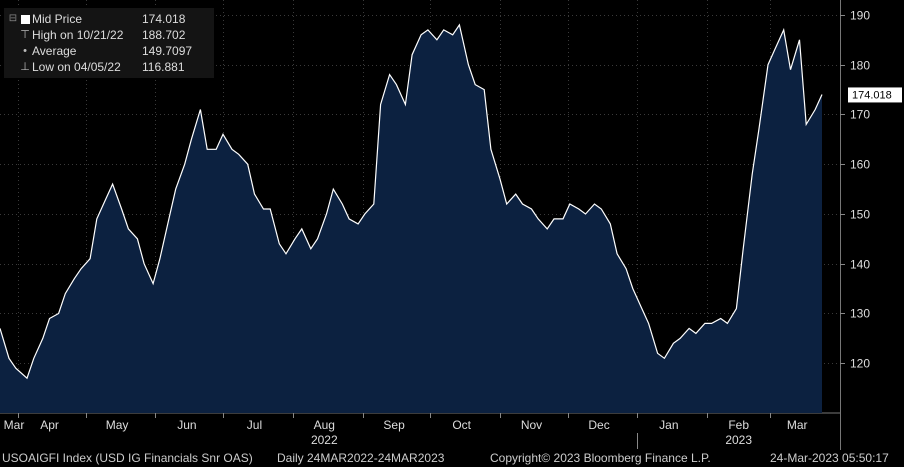  Describe the element at coordinates (860, 115) in the screenshot. I see `y-tick-label: 170` at that location.